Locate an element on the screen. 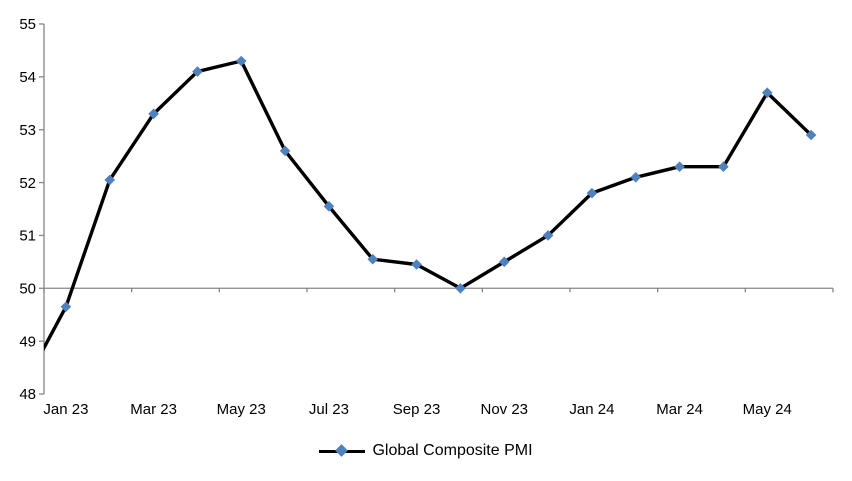 The image size is (852, 481). x-tick-label: May 24 is located at coordinates (767, 409).